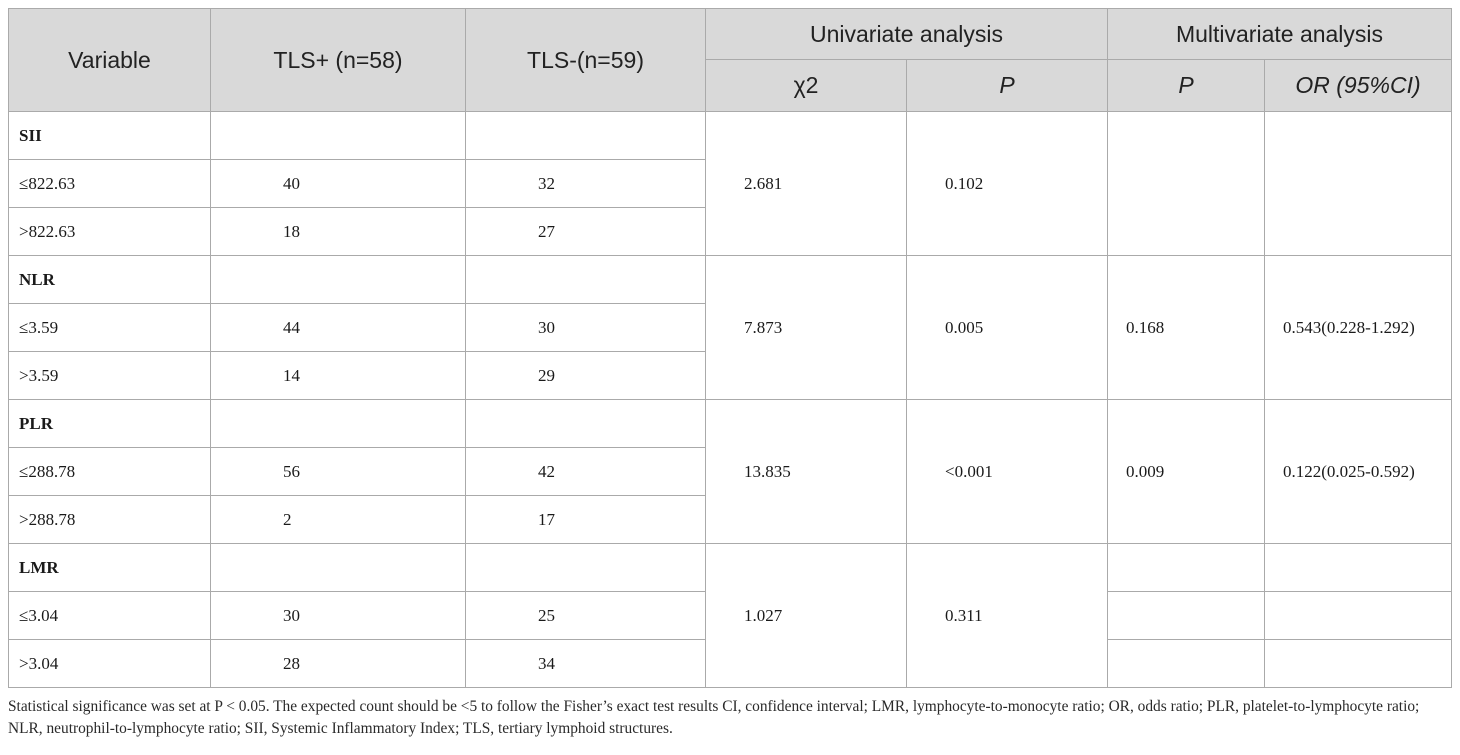  I want to click on table-row: >3.04 28 34, so click(730, 663).